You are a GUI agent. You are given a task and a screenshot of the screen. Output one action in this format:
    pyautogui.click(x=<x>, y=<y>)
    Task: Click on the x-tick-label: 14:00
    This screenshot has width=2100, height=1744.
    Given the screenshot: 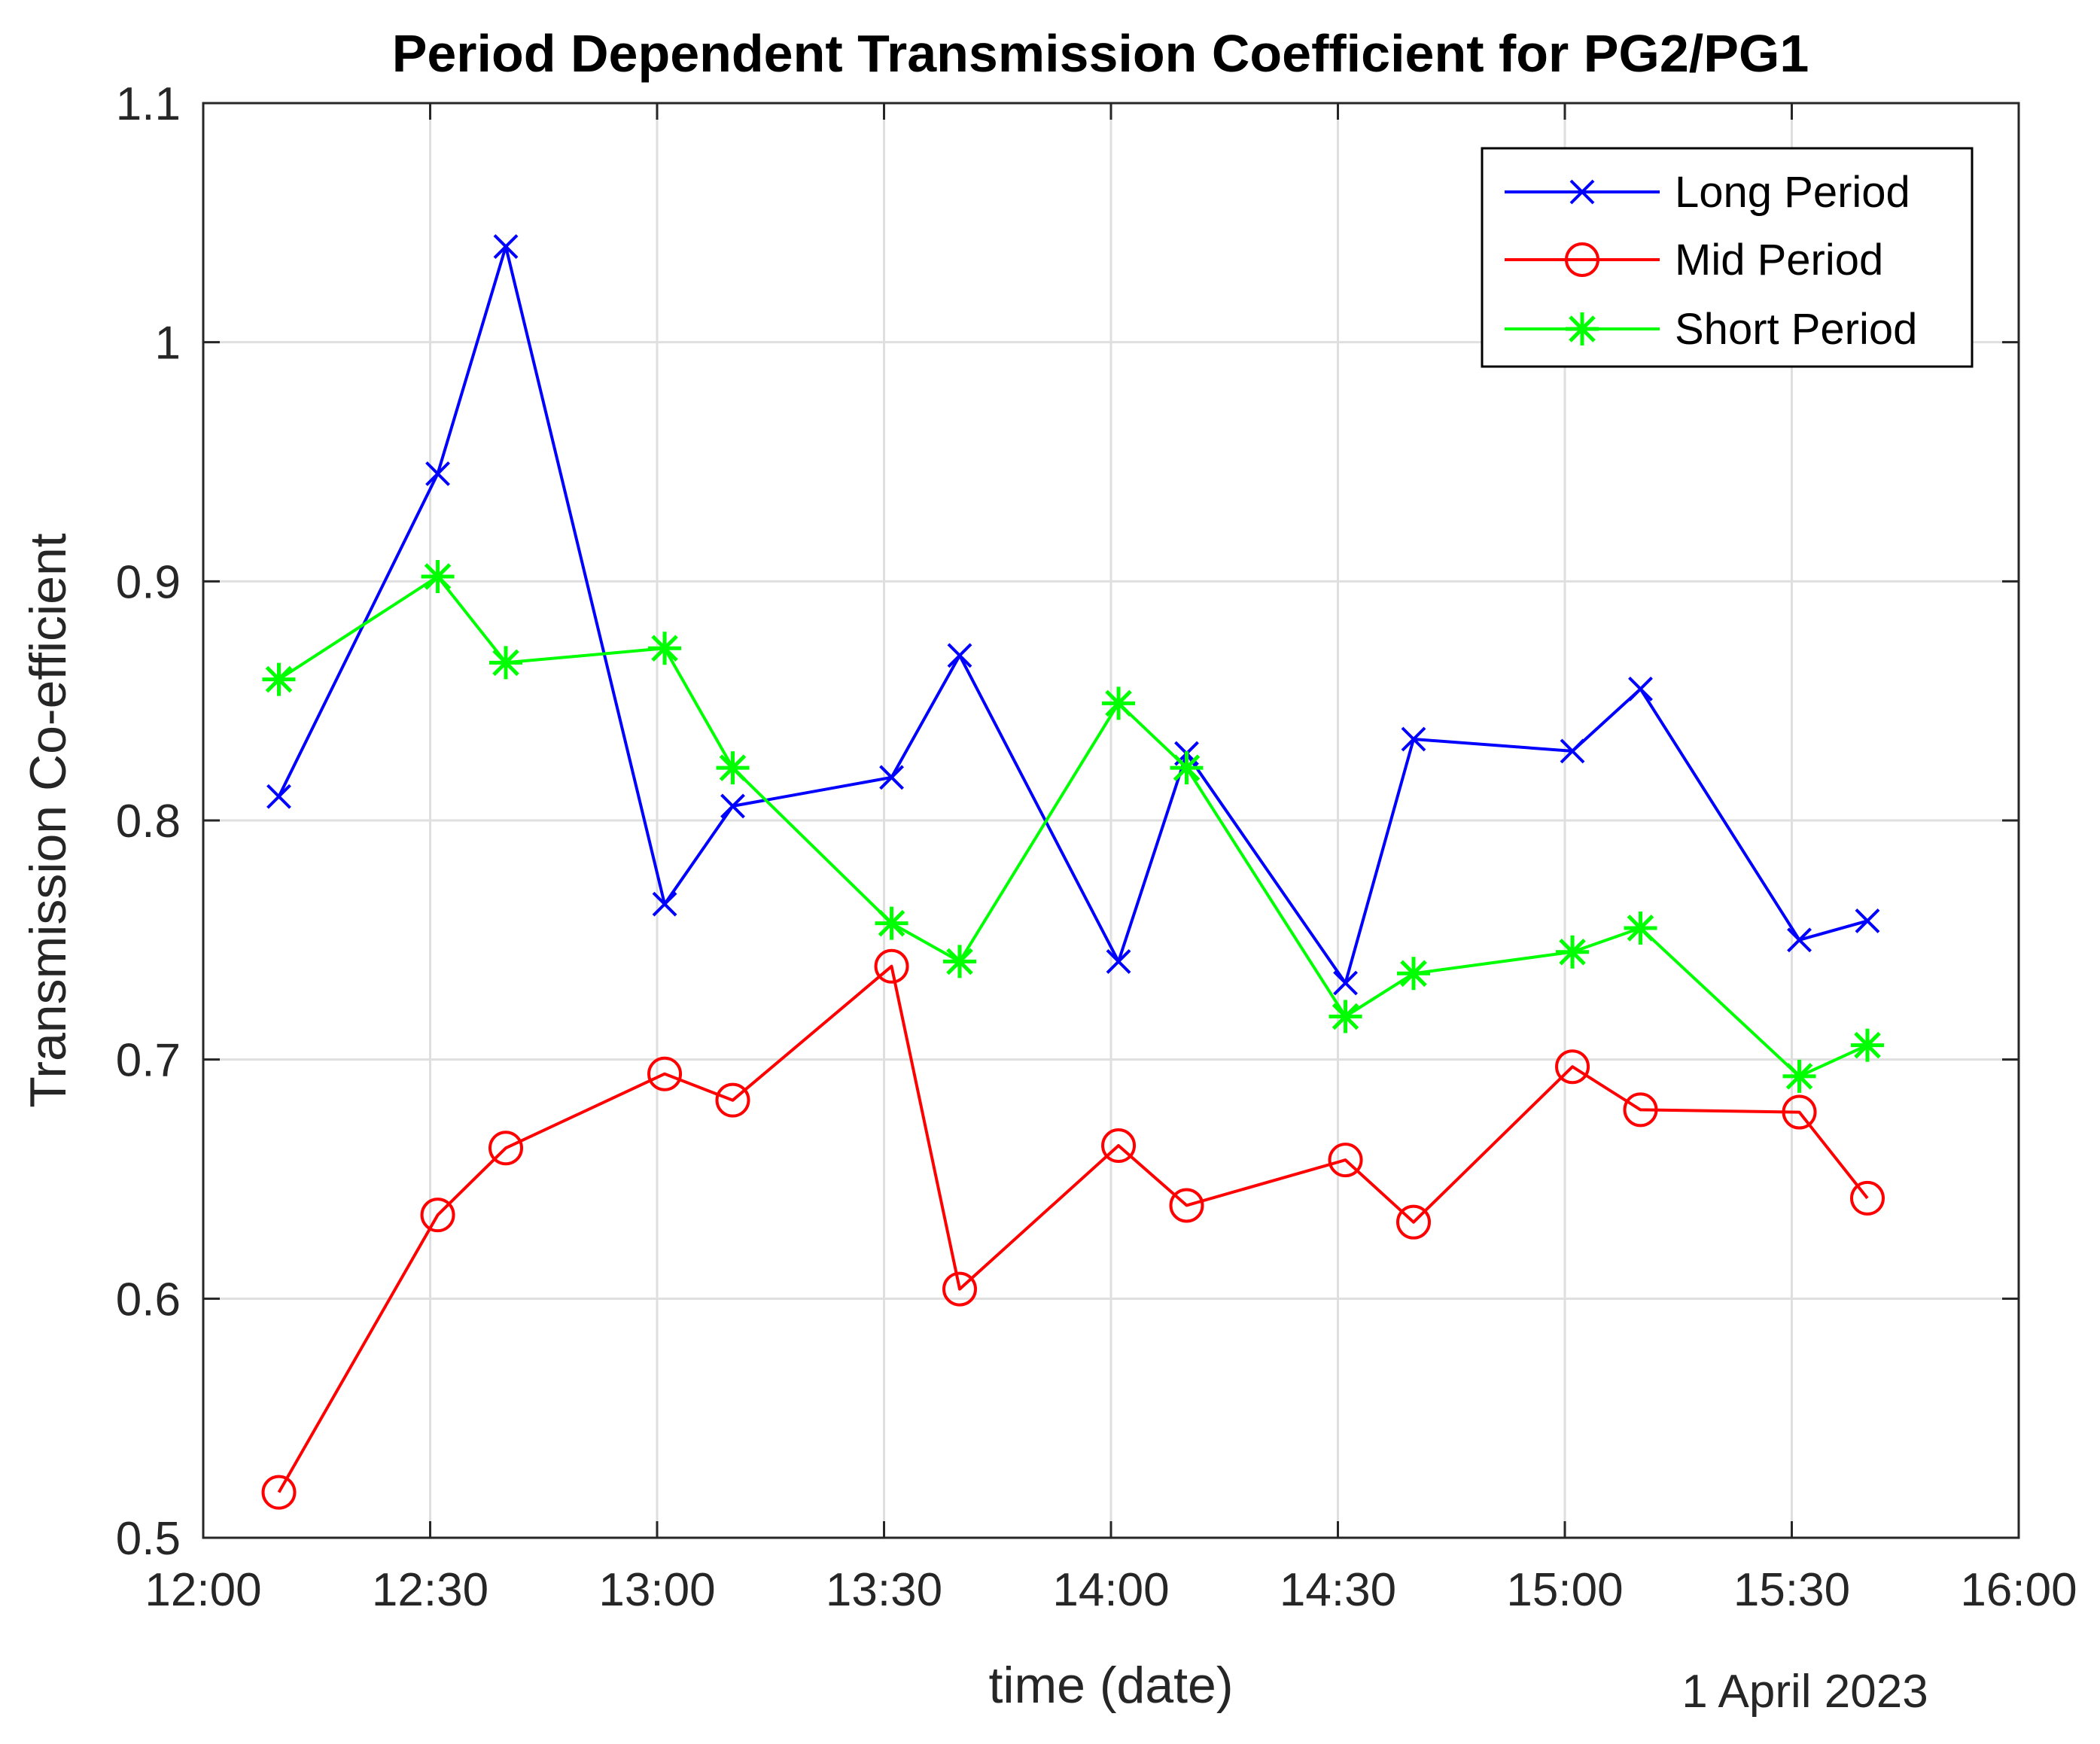 What is the action you would take?
    pyautogui.click(x=1110, y=1590)
    